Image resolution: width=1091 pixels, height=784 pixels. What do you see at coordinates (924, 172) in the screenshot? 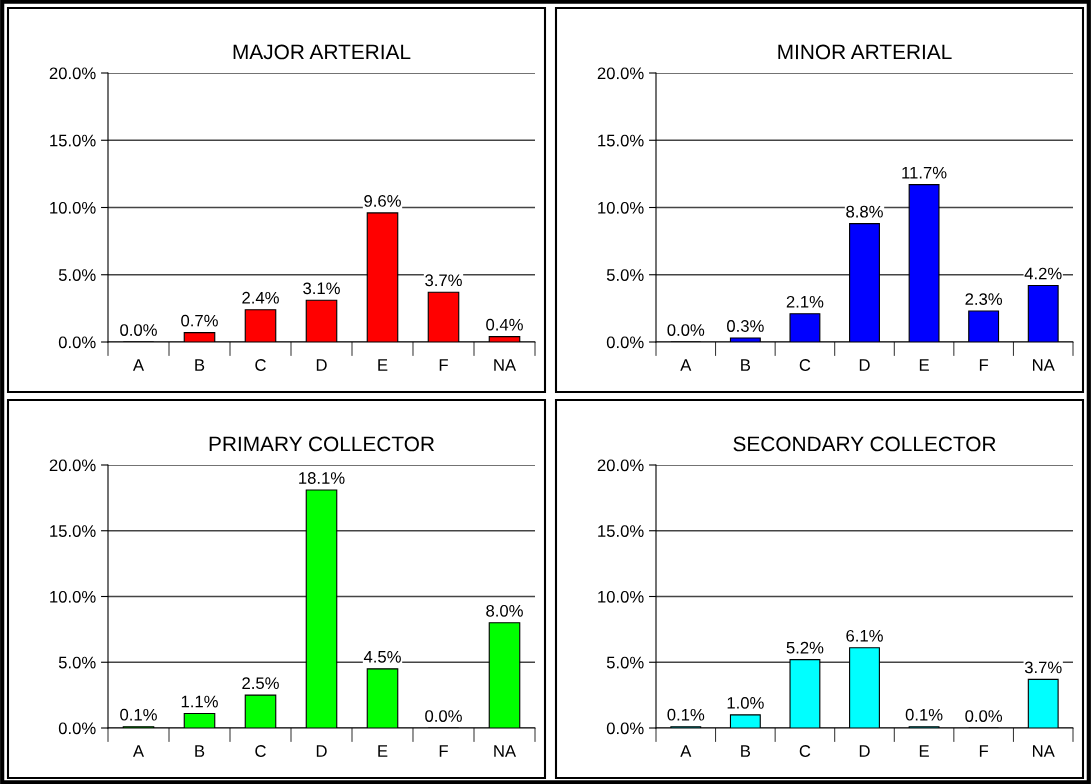
I see `data-label: 11.7%` at bounding box center [924, 172].